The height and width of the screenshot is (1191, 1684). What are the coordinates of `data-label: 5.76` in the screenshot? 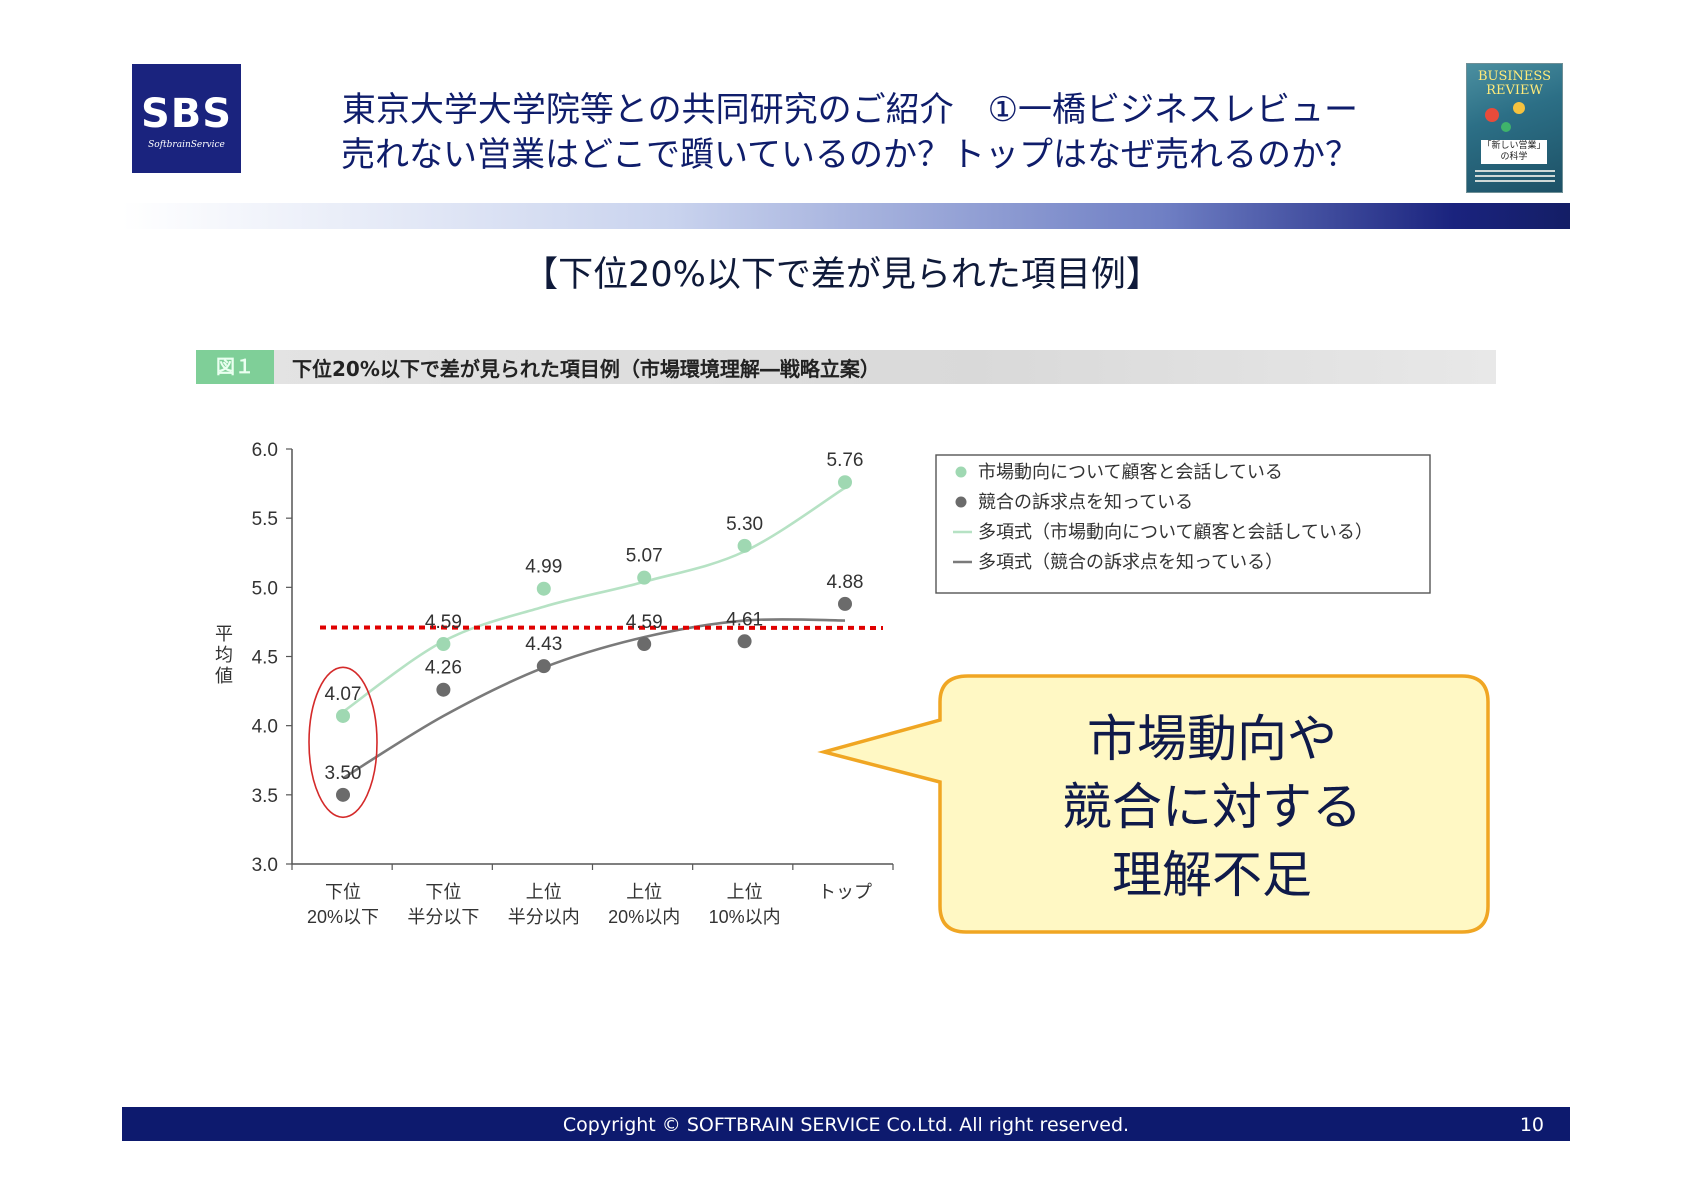 It's located at (845, 460).